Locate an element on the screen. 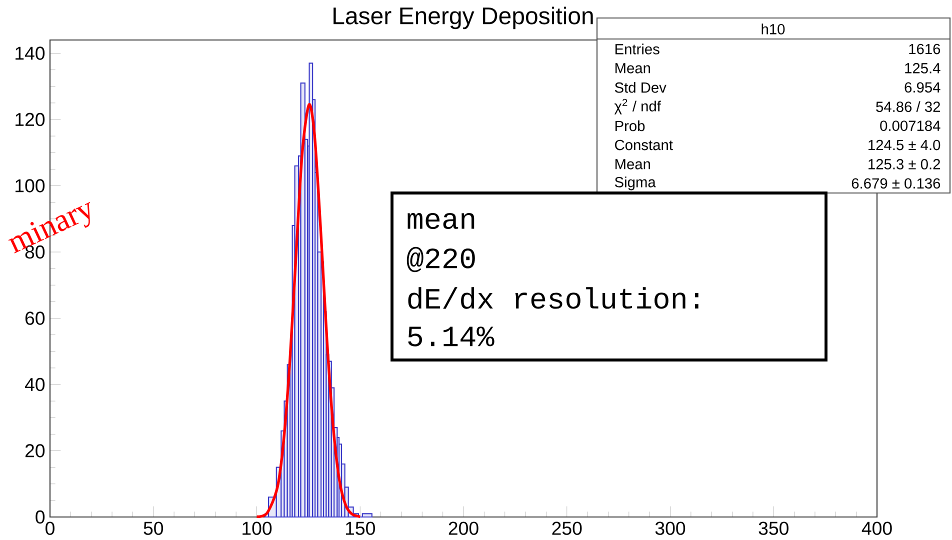 The width and height of the screenshot is (952, 540). y-tick-label: 140 is located at coordinates (30, 53).